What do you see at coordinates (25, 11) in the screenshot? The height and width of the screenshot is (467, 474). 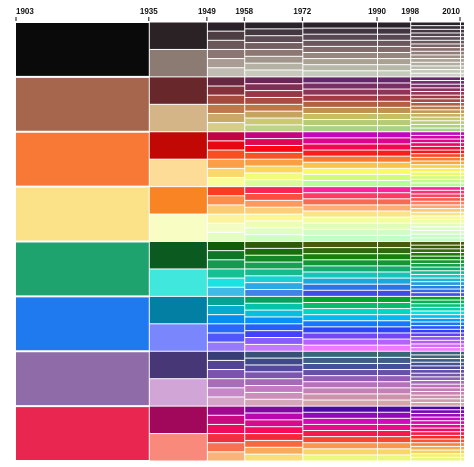 I see `x-tick-label: 1903` at bounding box center [25, 11].